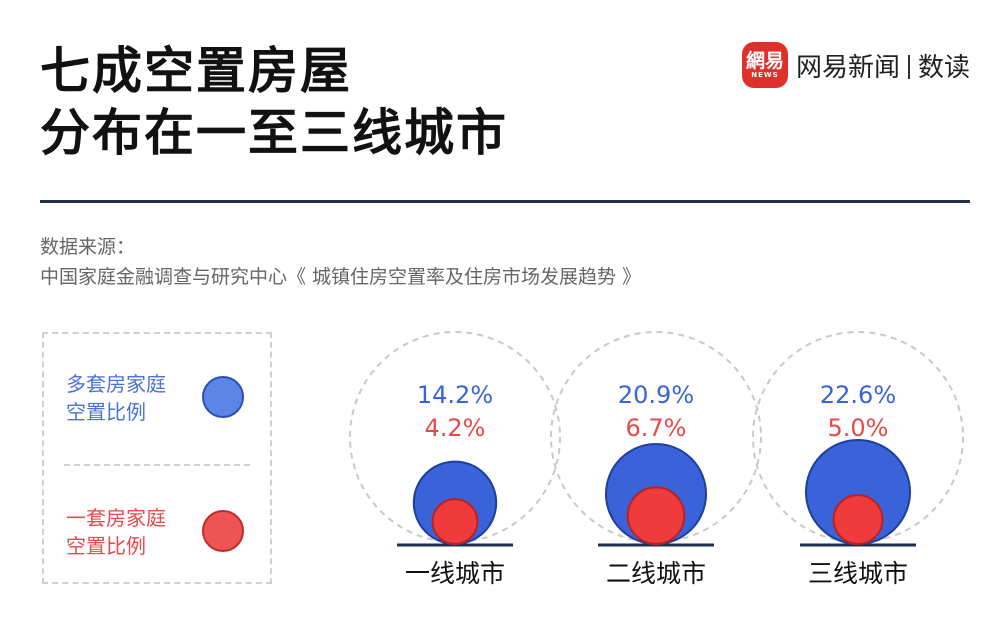 This screenshot has height=631, width=1000. I want to click on legend-single-dot-icon, so click(223, 531).